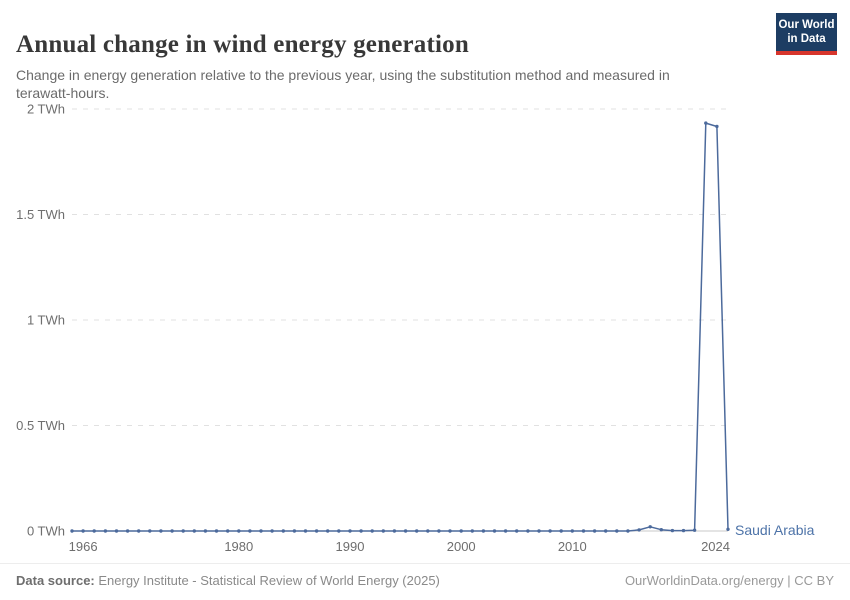  I want to click on svg-text: 2000, so click(461, 546).